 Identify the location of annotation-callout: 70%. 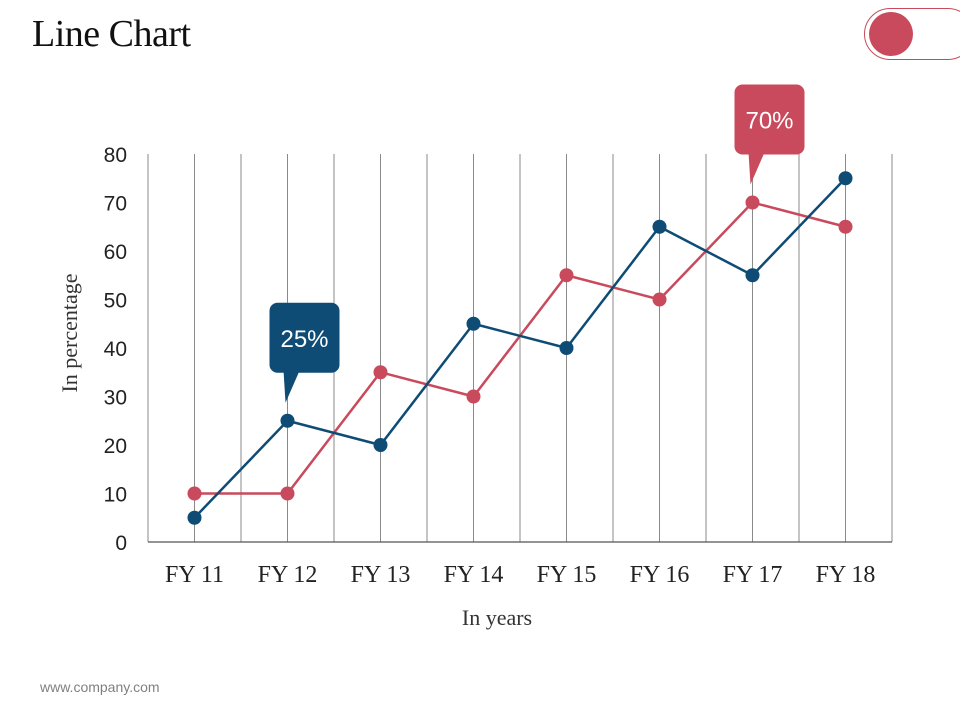
(769, 134).